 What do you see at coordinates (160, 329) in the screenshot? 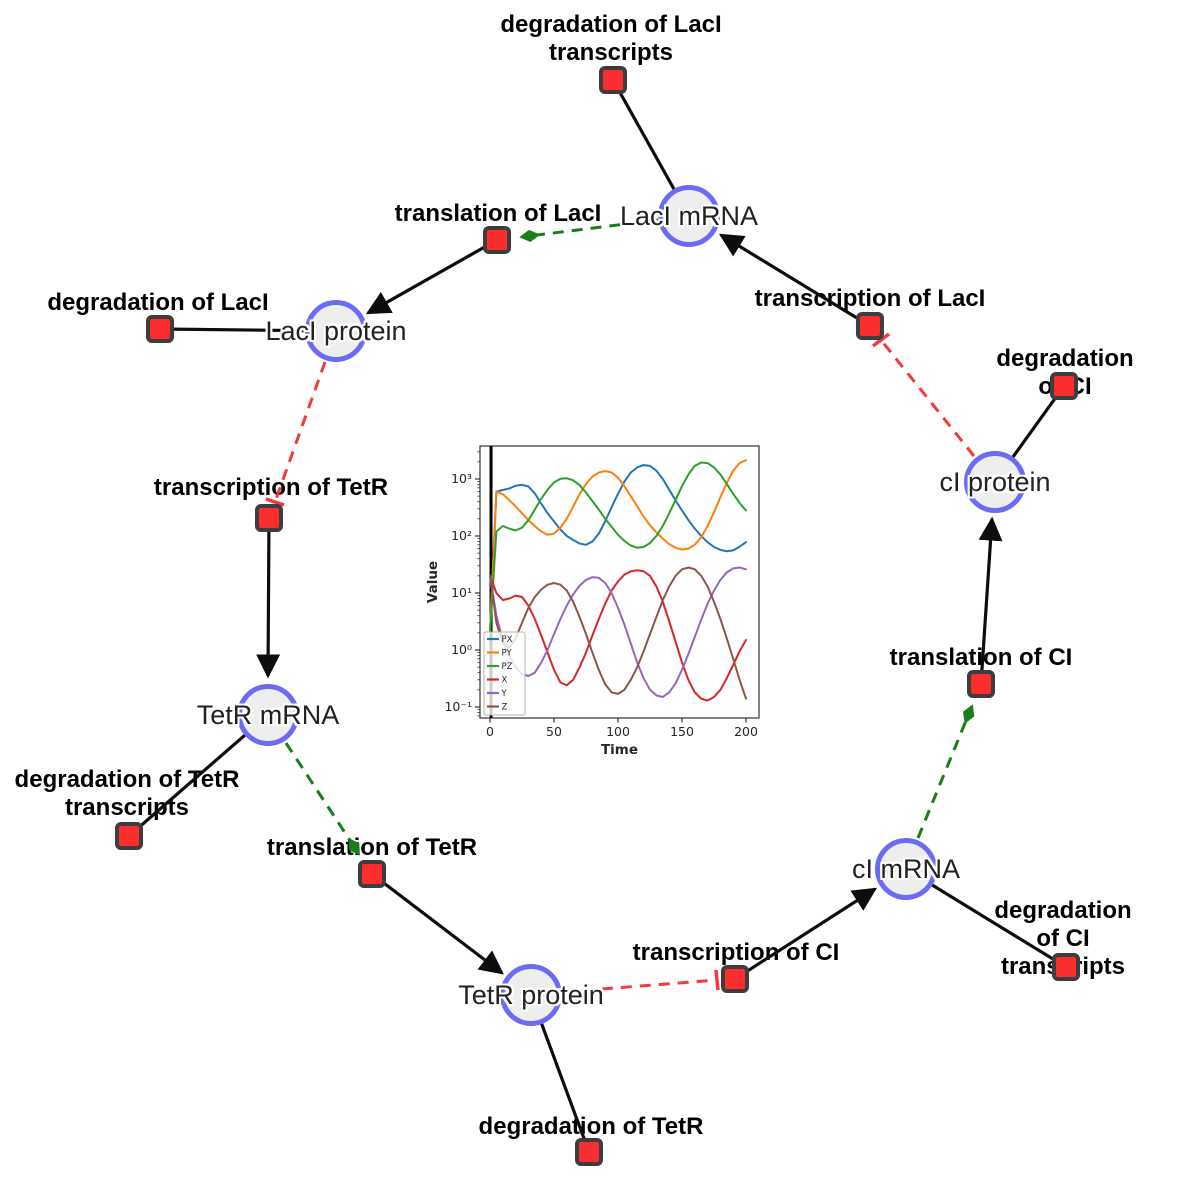
I see `reaction-node-degradation-of-laci` at bounding box center [160, 329].